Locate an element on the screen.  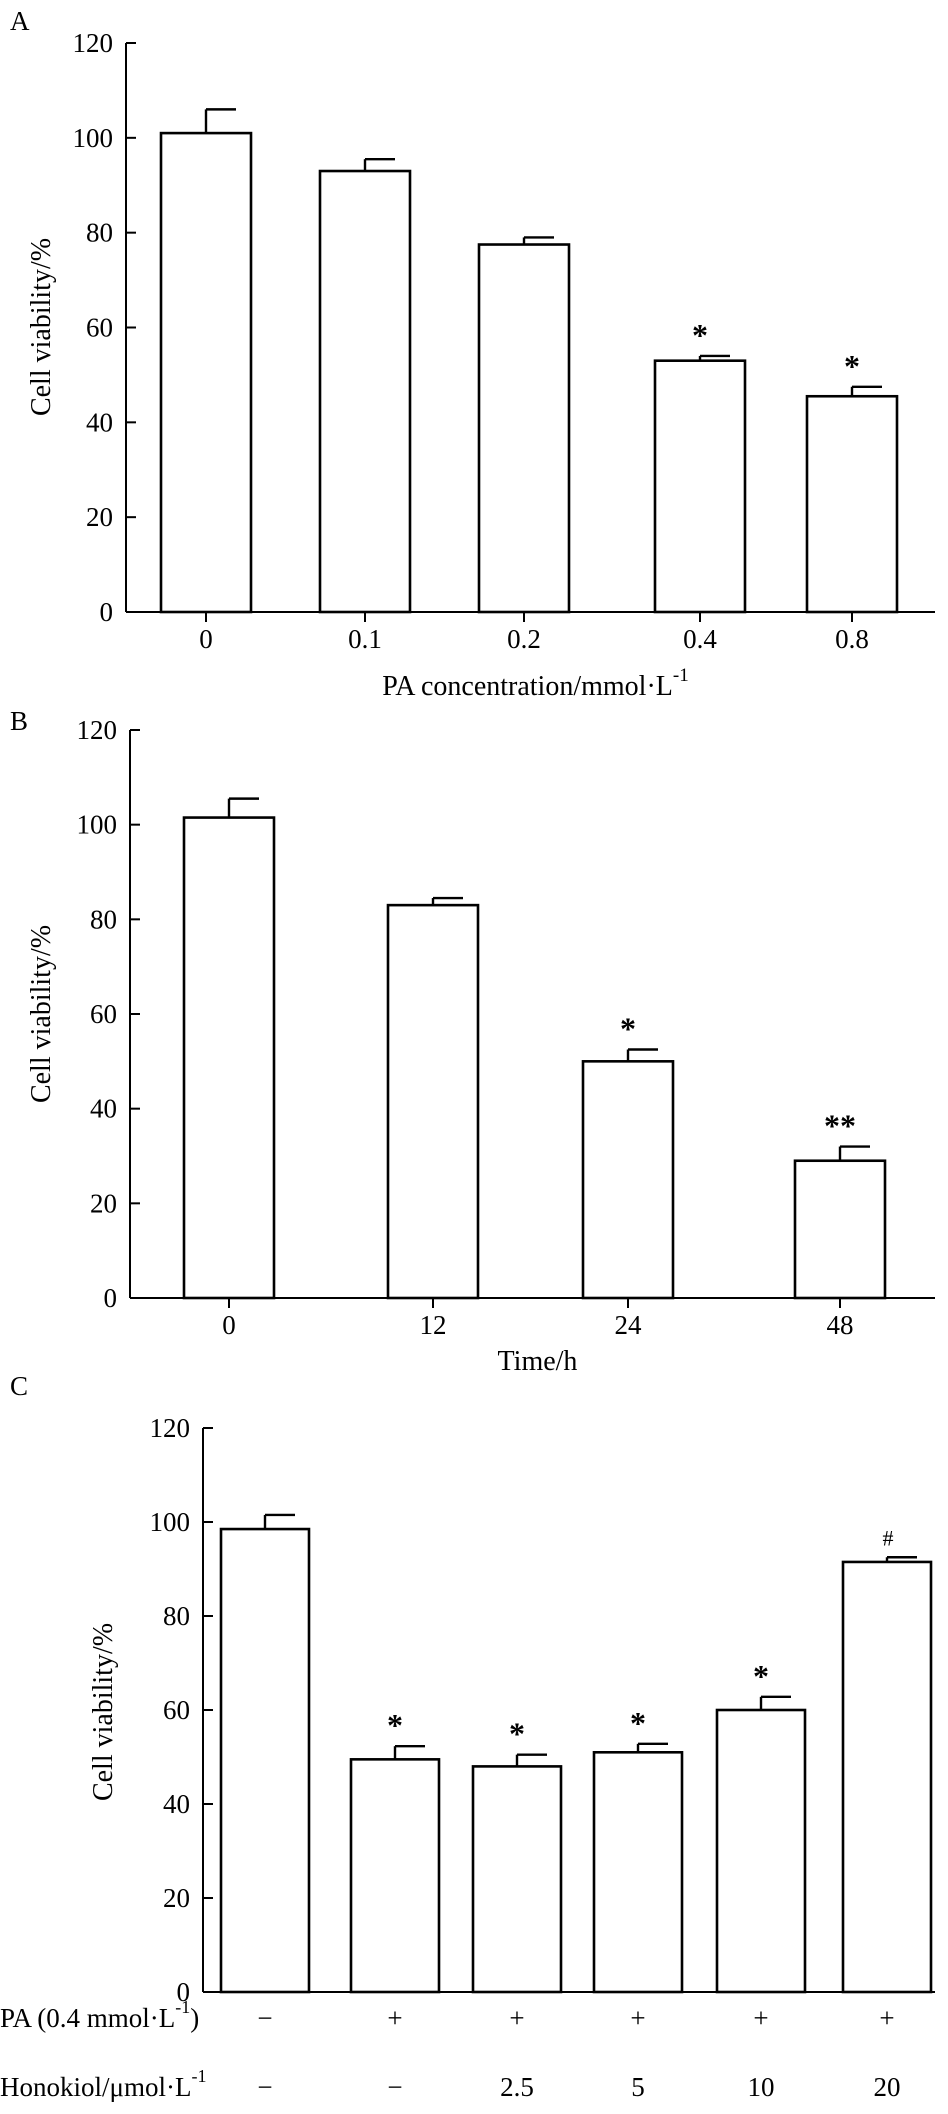
x-tick-label: 0.4 is located at coordinates (700, 639).